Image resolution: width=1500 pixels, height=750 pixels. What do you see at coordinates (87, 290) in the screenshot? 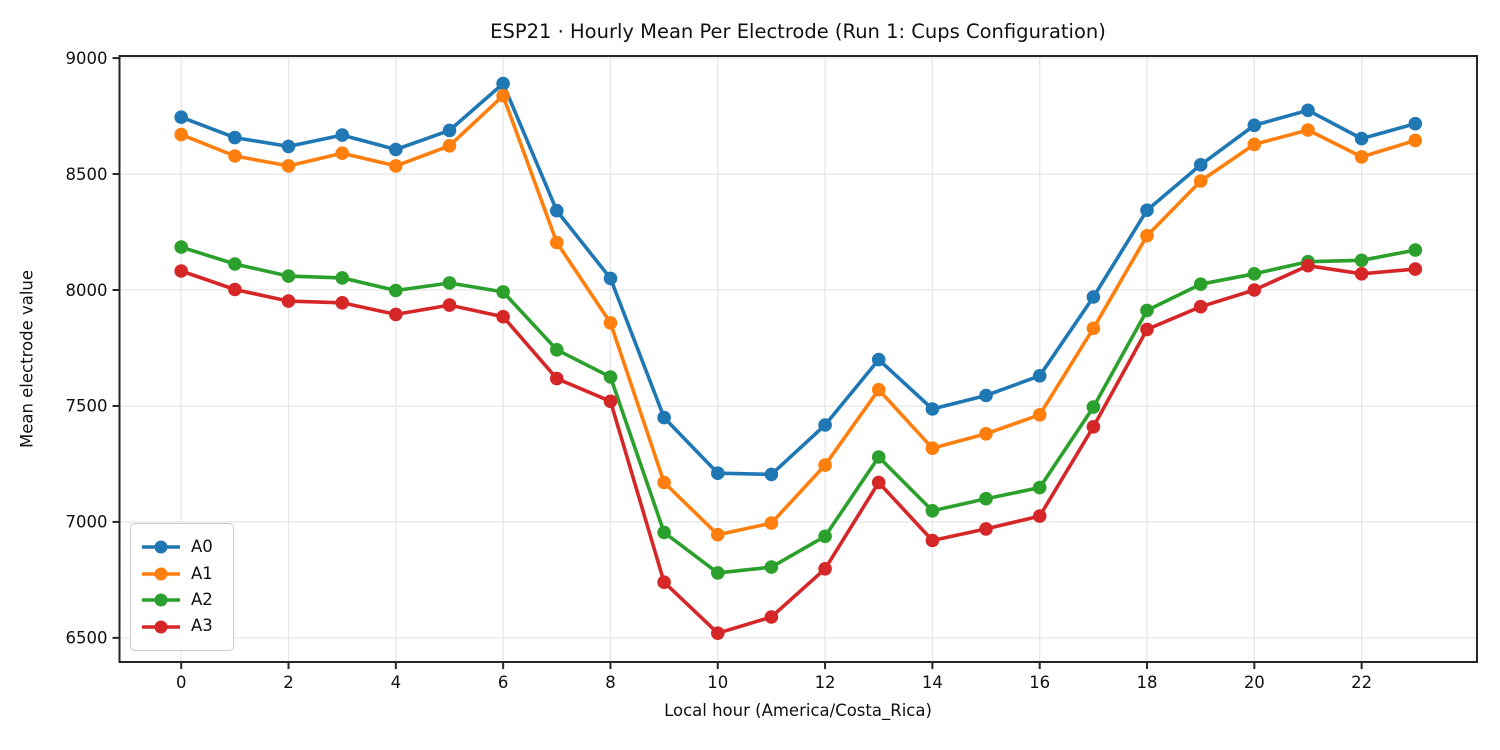
I see `y-tick-label-8000: 8000` at bounding box center [87, 290].